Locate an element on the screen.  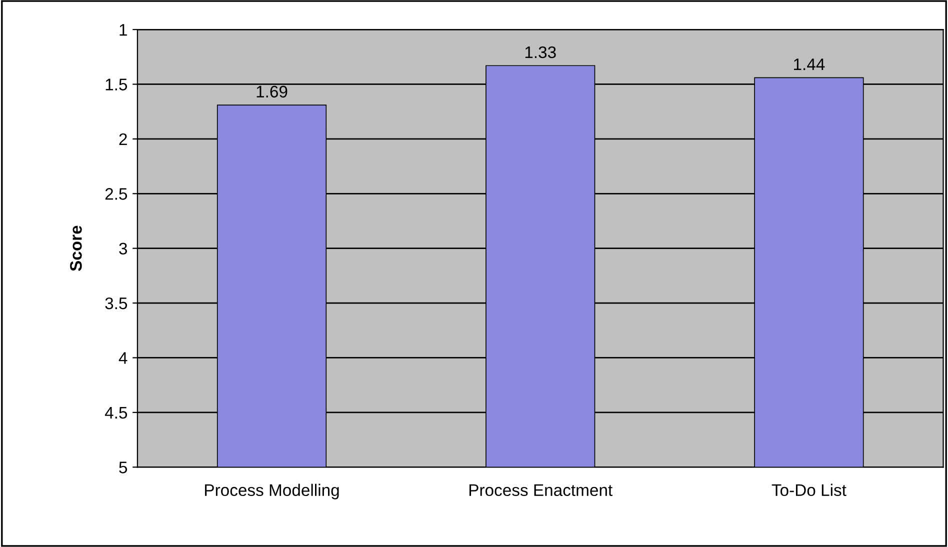
x-tick-label: To-Do List is located at coordinates (809, 490).